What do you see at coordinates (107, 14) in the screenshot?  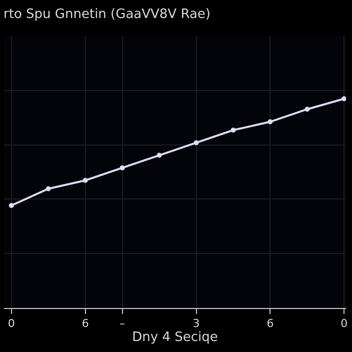 I see `chart-title: rto Spu Gnnetin (GaaVV8V Rae)` at bounding box center [107, 14].